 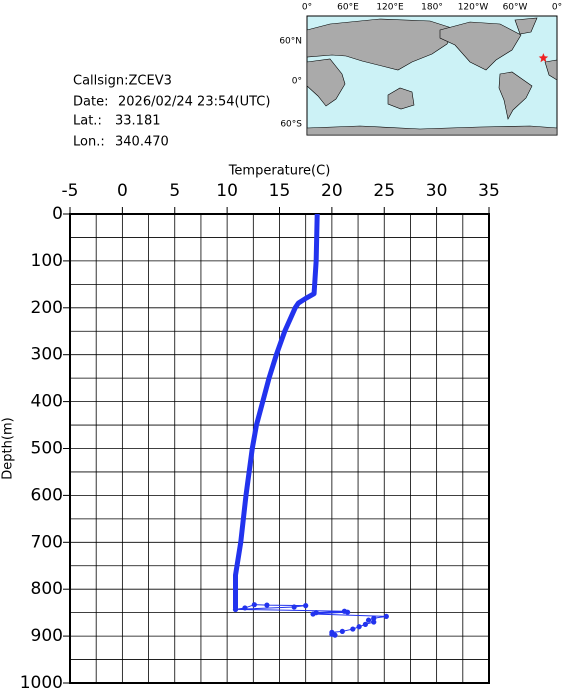 I want to click on x-tick-label: 15, so click(x=280, y=191).